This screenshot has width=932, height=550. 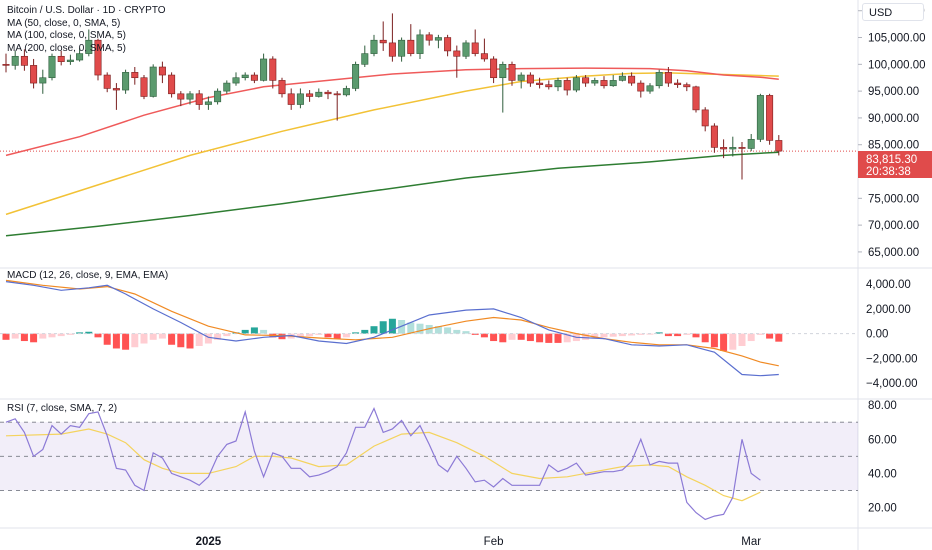 I want to click on x-tick-label: Feb, so click(x=494, y=542).